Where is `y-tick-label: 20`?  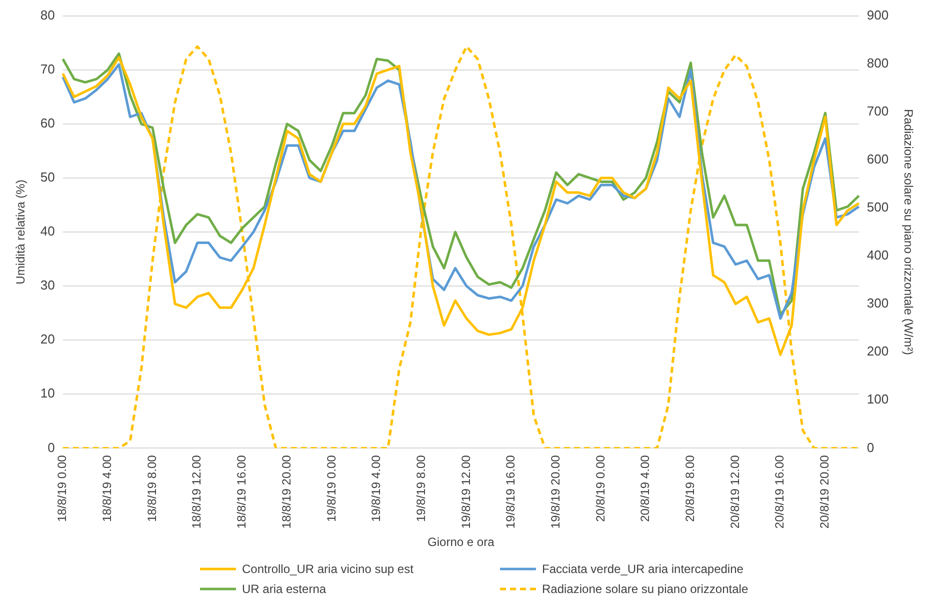
y-tick-label: 20 is located at coordinates (47, 339).